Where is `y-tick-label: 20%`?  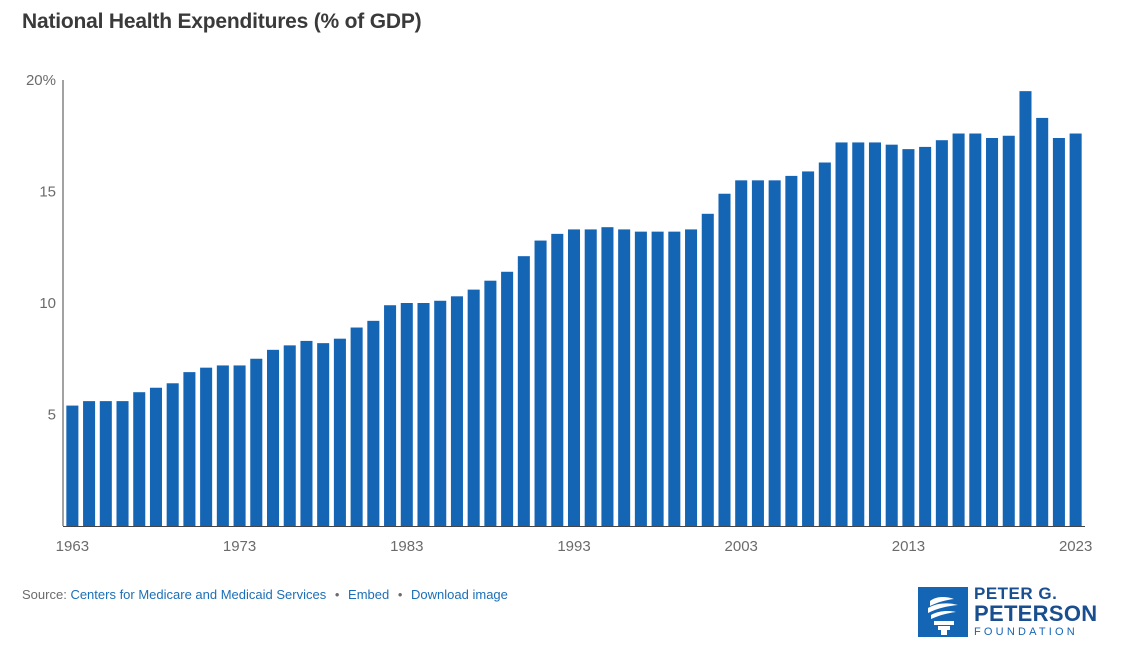 y-tick-label: 20% is located at coordinates (41, 80).